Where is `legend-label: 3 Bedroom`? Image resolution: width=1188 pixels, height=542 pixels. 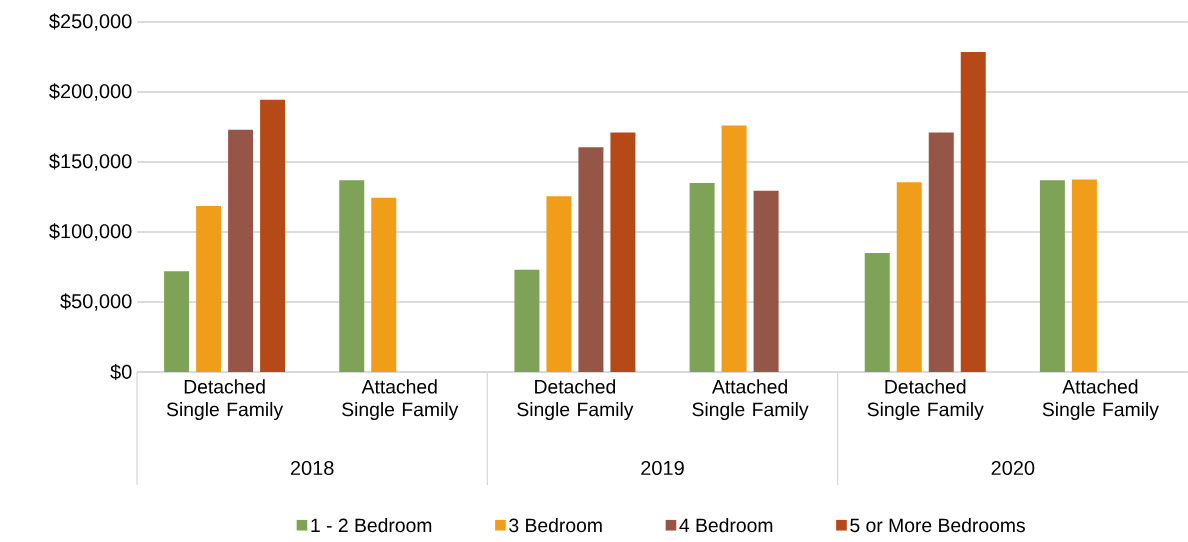
legend-label: 3 Bedroom is located at coordinates (555, 525).